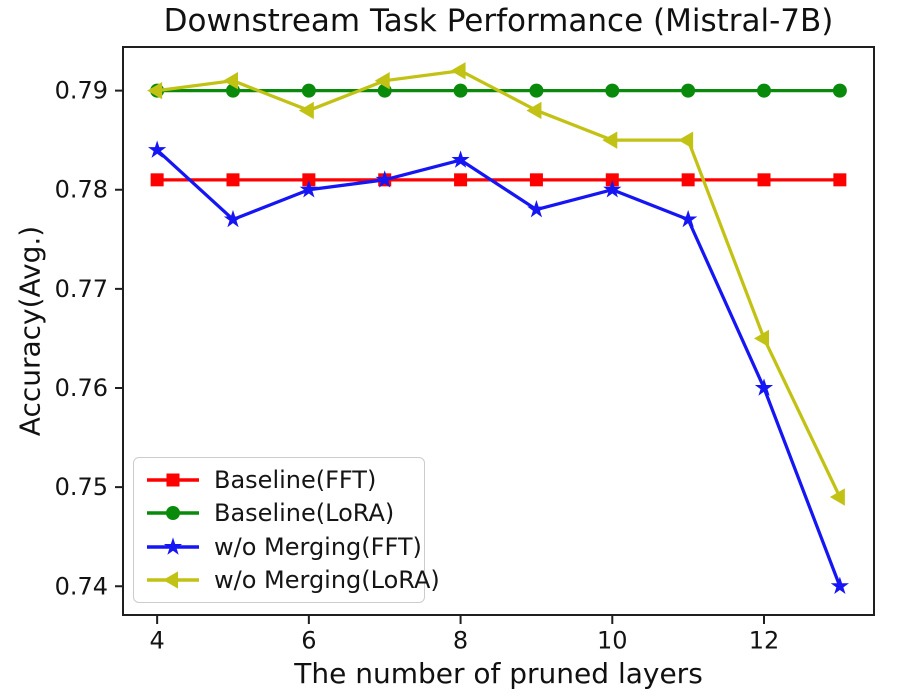 This screenshot has height=699, width=897. I want to click on x-tick-label: 12, so click(764, 641).